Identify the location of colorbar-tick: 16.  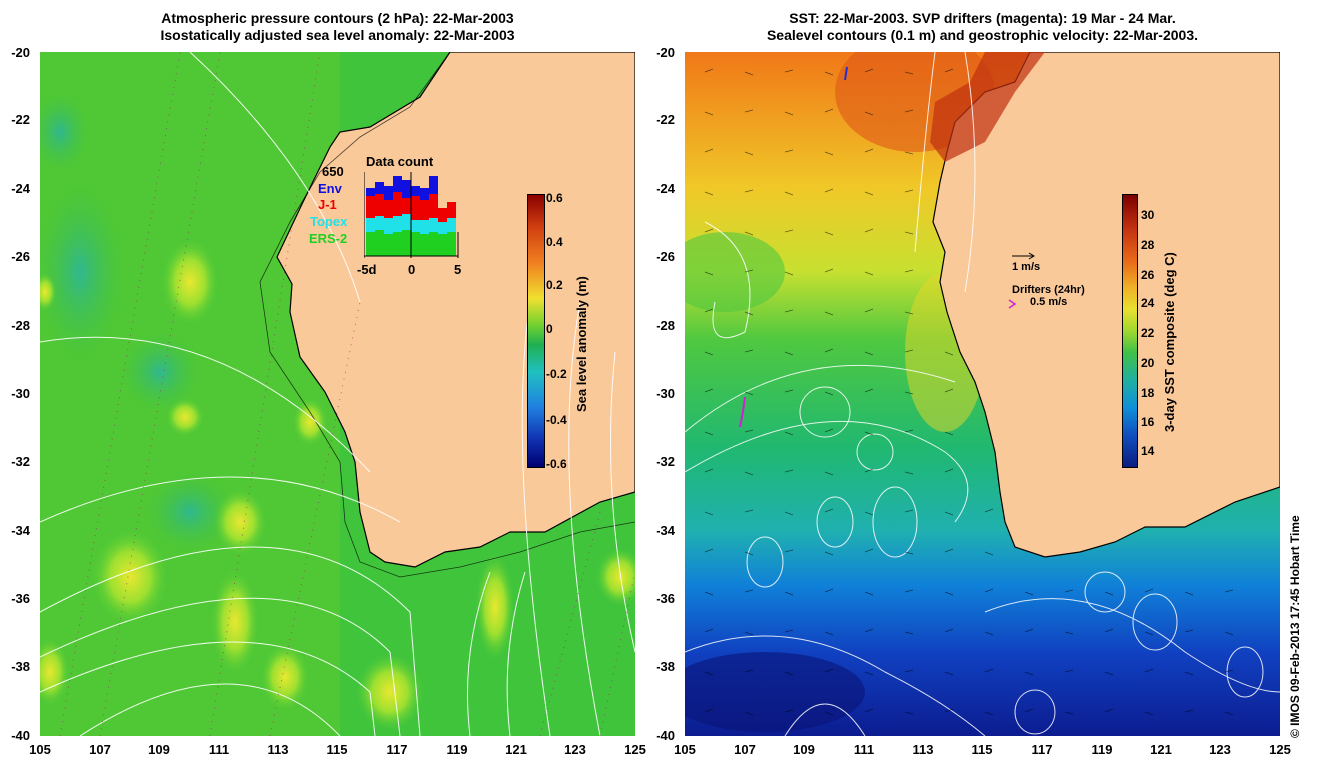
(1148, 422).